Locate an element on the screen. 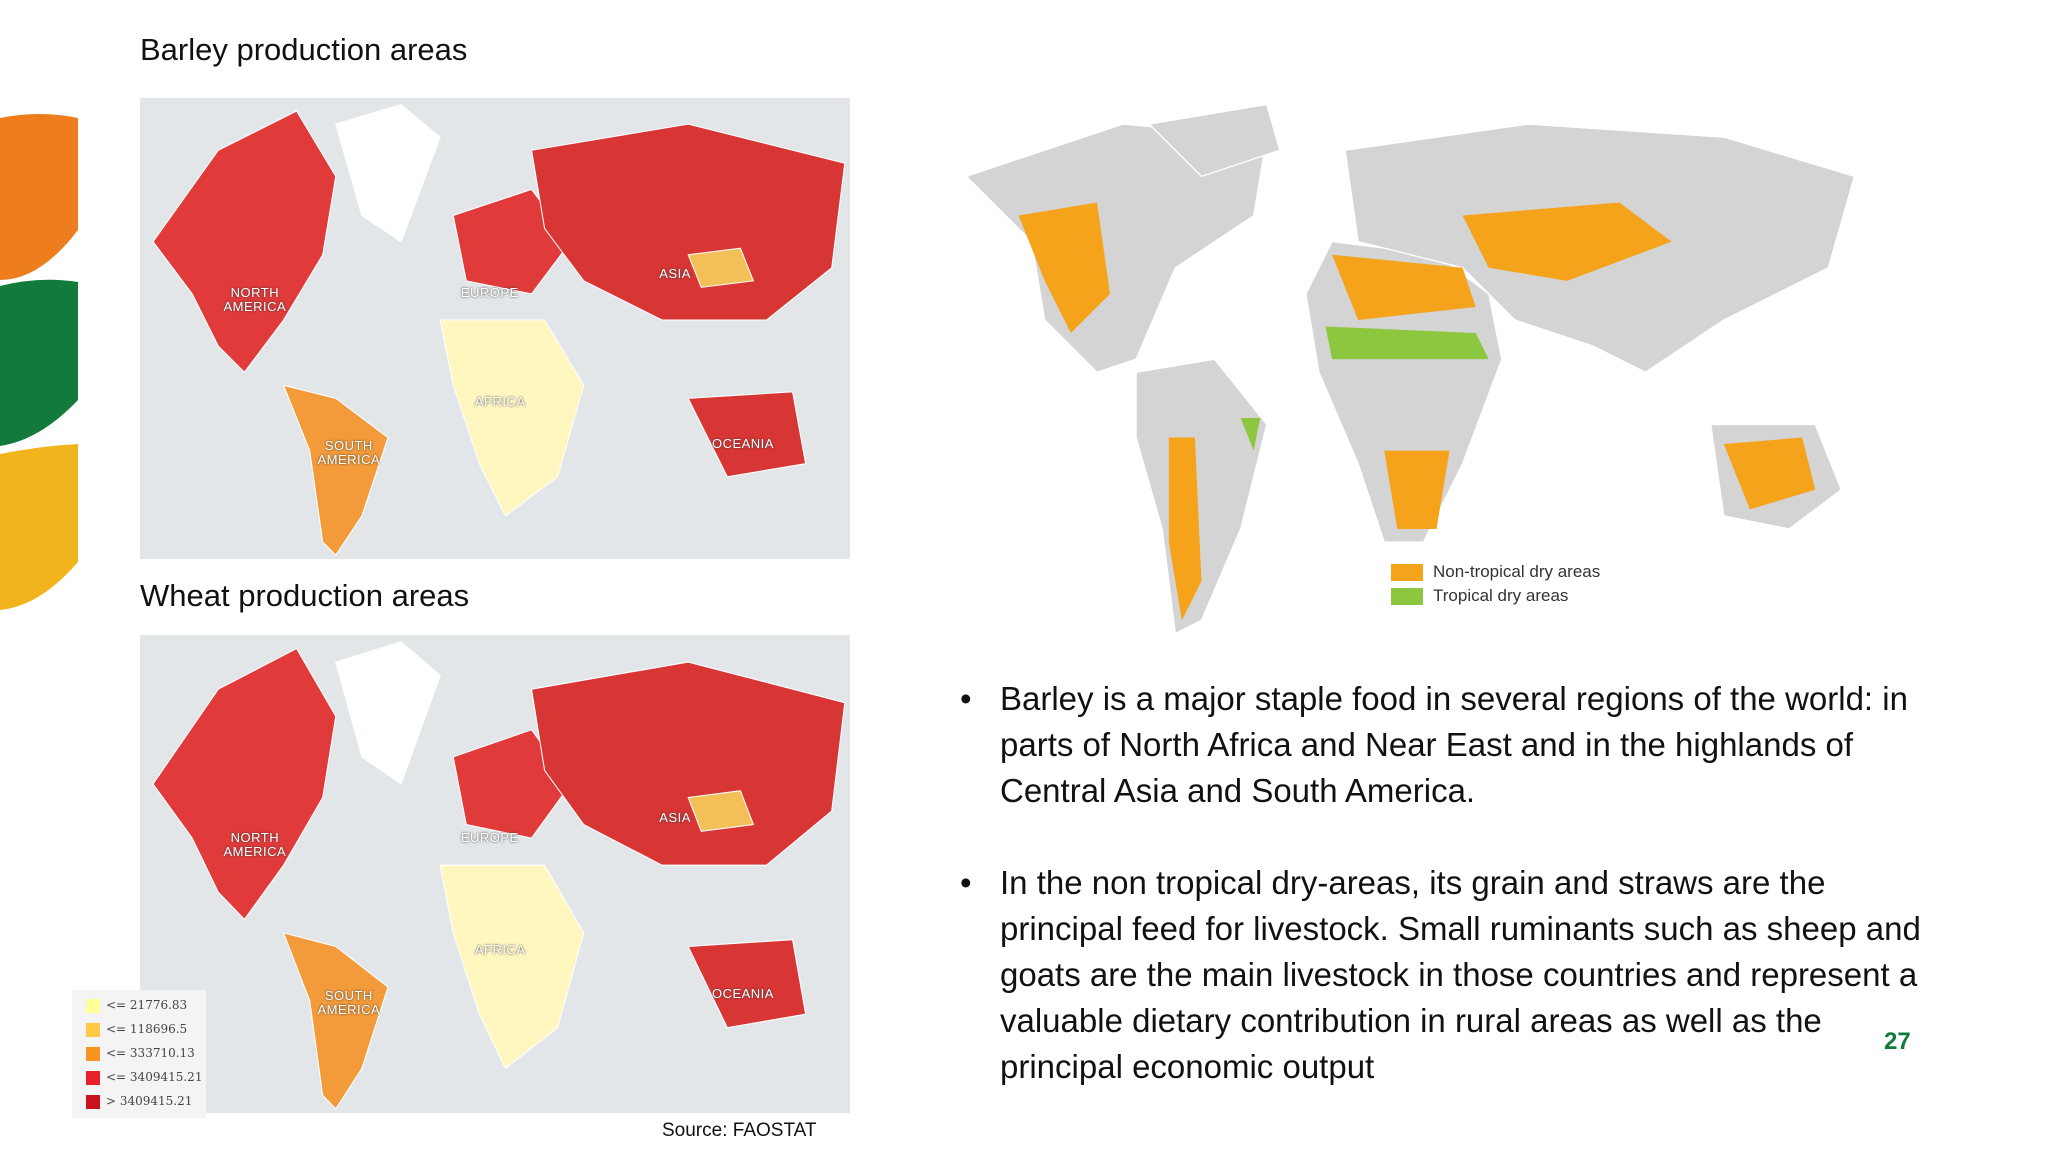 This screenshot has height=1152, width=2048. legend-label: <= 333710.13 is located at coordinates (150, 1053).